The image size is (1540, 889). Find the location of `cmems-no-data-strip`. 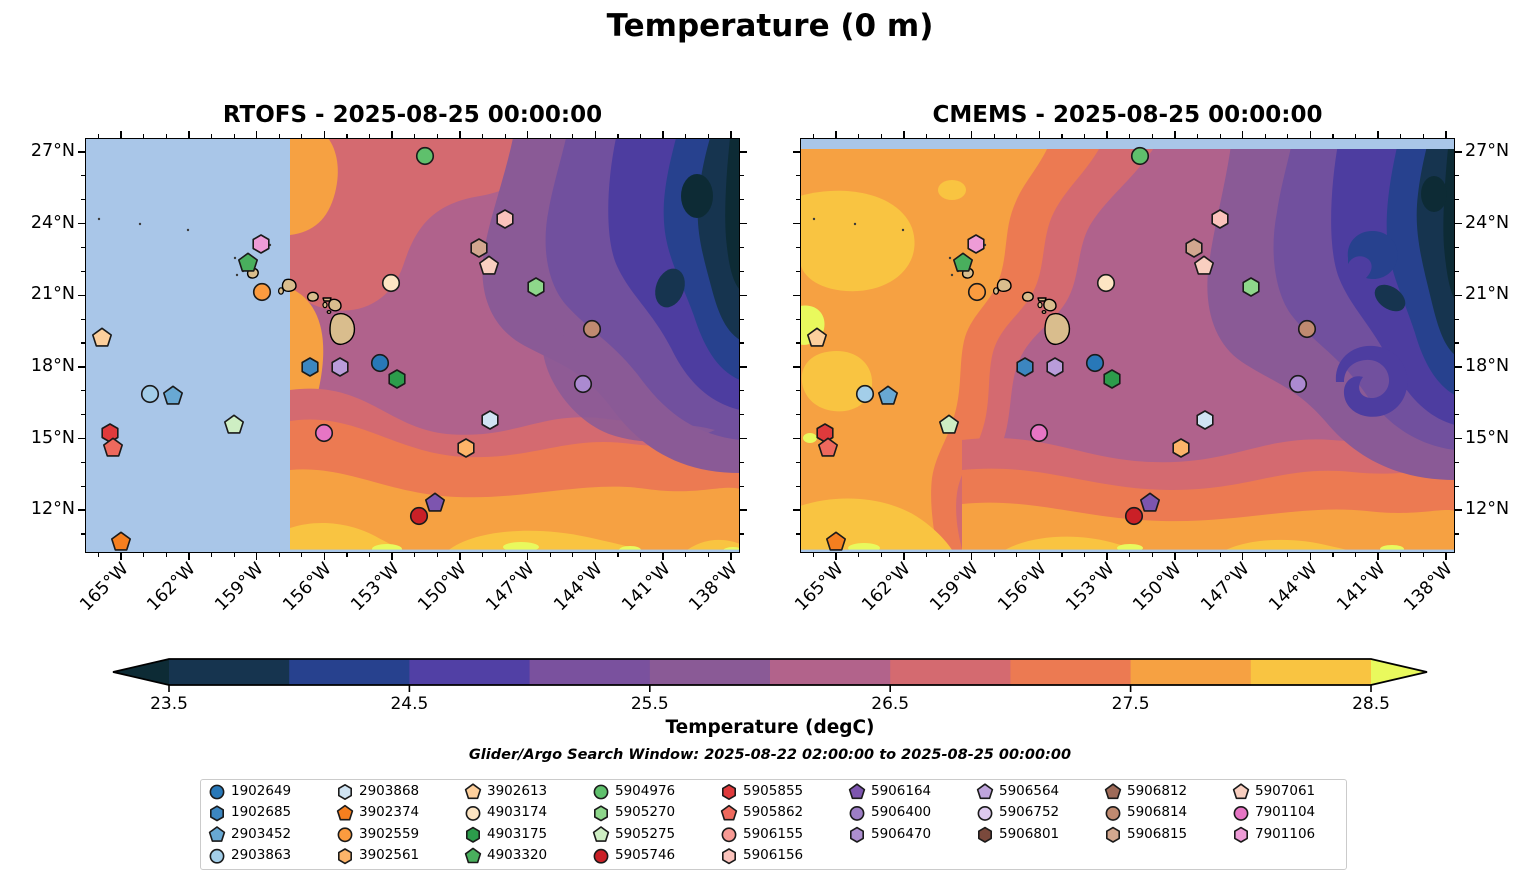

cmems-no-data-strip is located at coordinates (1127, 143).